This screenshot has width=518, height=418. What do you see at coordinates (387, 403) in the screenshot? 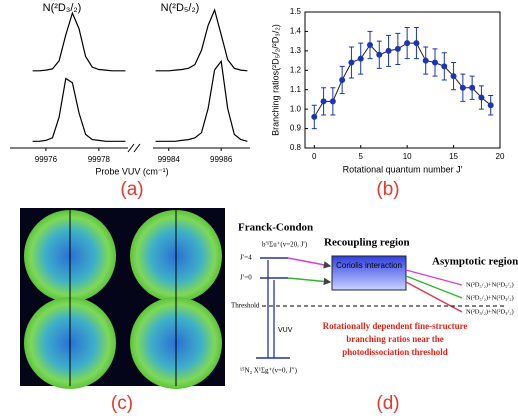
I see `panel-label: (d)` at bounding box center [387, 403].